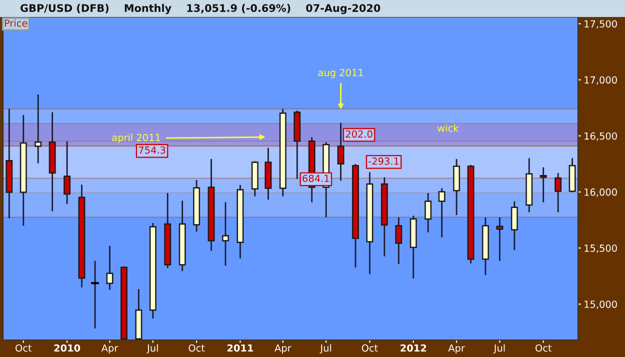  Describe the element at coordinates (315, 178) in the screenshot. I see `band-label: 684.1` at that location.